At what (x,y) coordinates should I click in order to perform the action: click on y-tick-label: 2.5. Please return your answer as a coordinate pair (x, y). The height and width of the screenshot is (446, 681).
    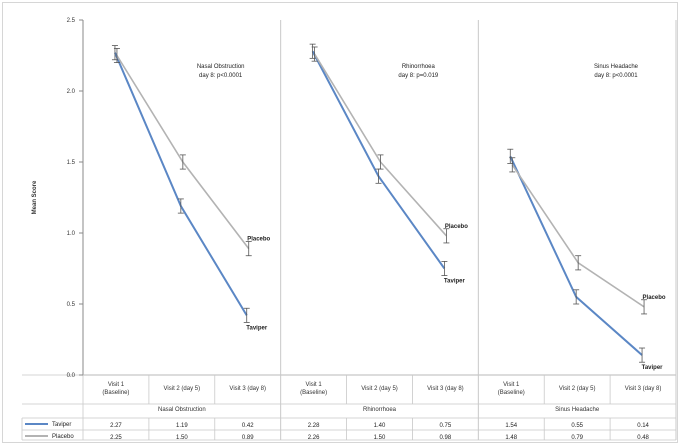
    Looking at the image, I should click on (71, 21).